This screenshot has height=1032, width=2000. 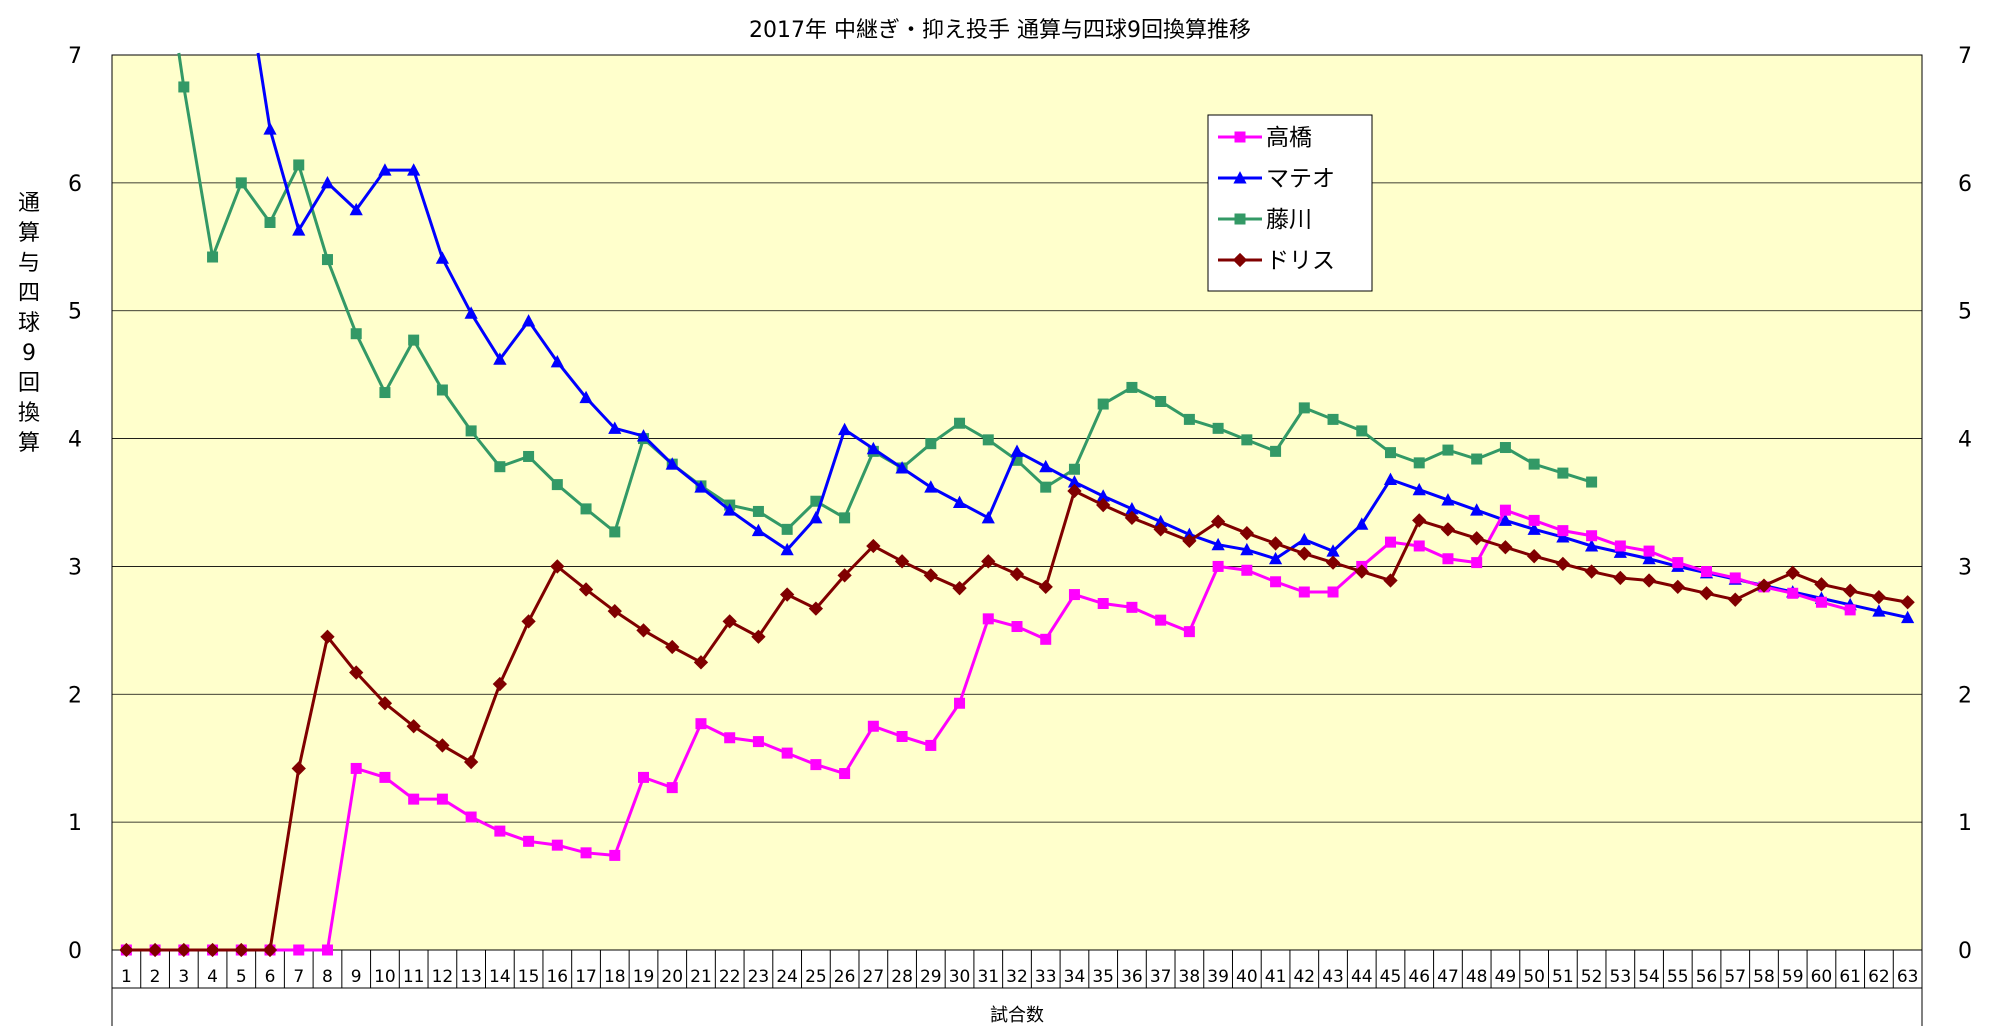 What do you see at coordinates (1965, 823) in the screenshot?
I see `y-tick-label-right: 1` at bounding box center [1965, 823].